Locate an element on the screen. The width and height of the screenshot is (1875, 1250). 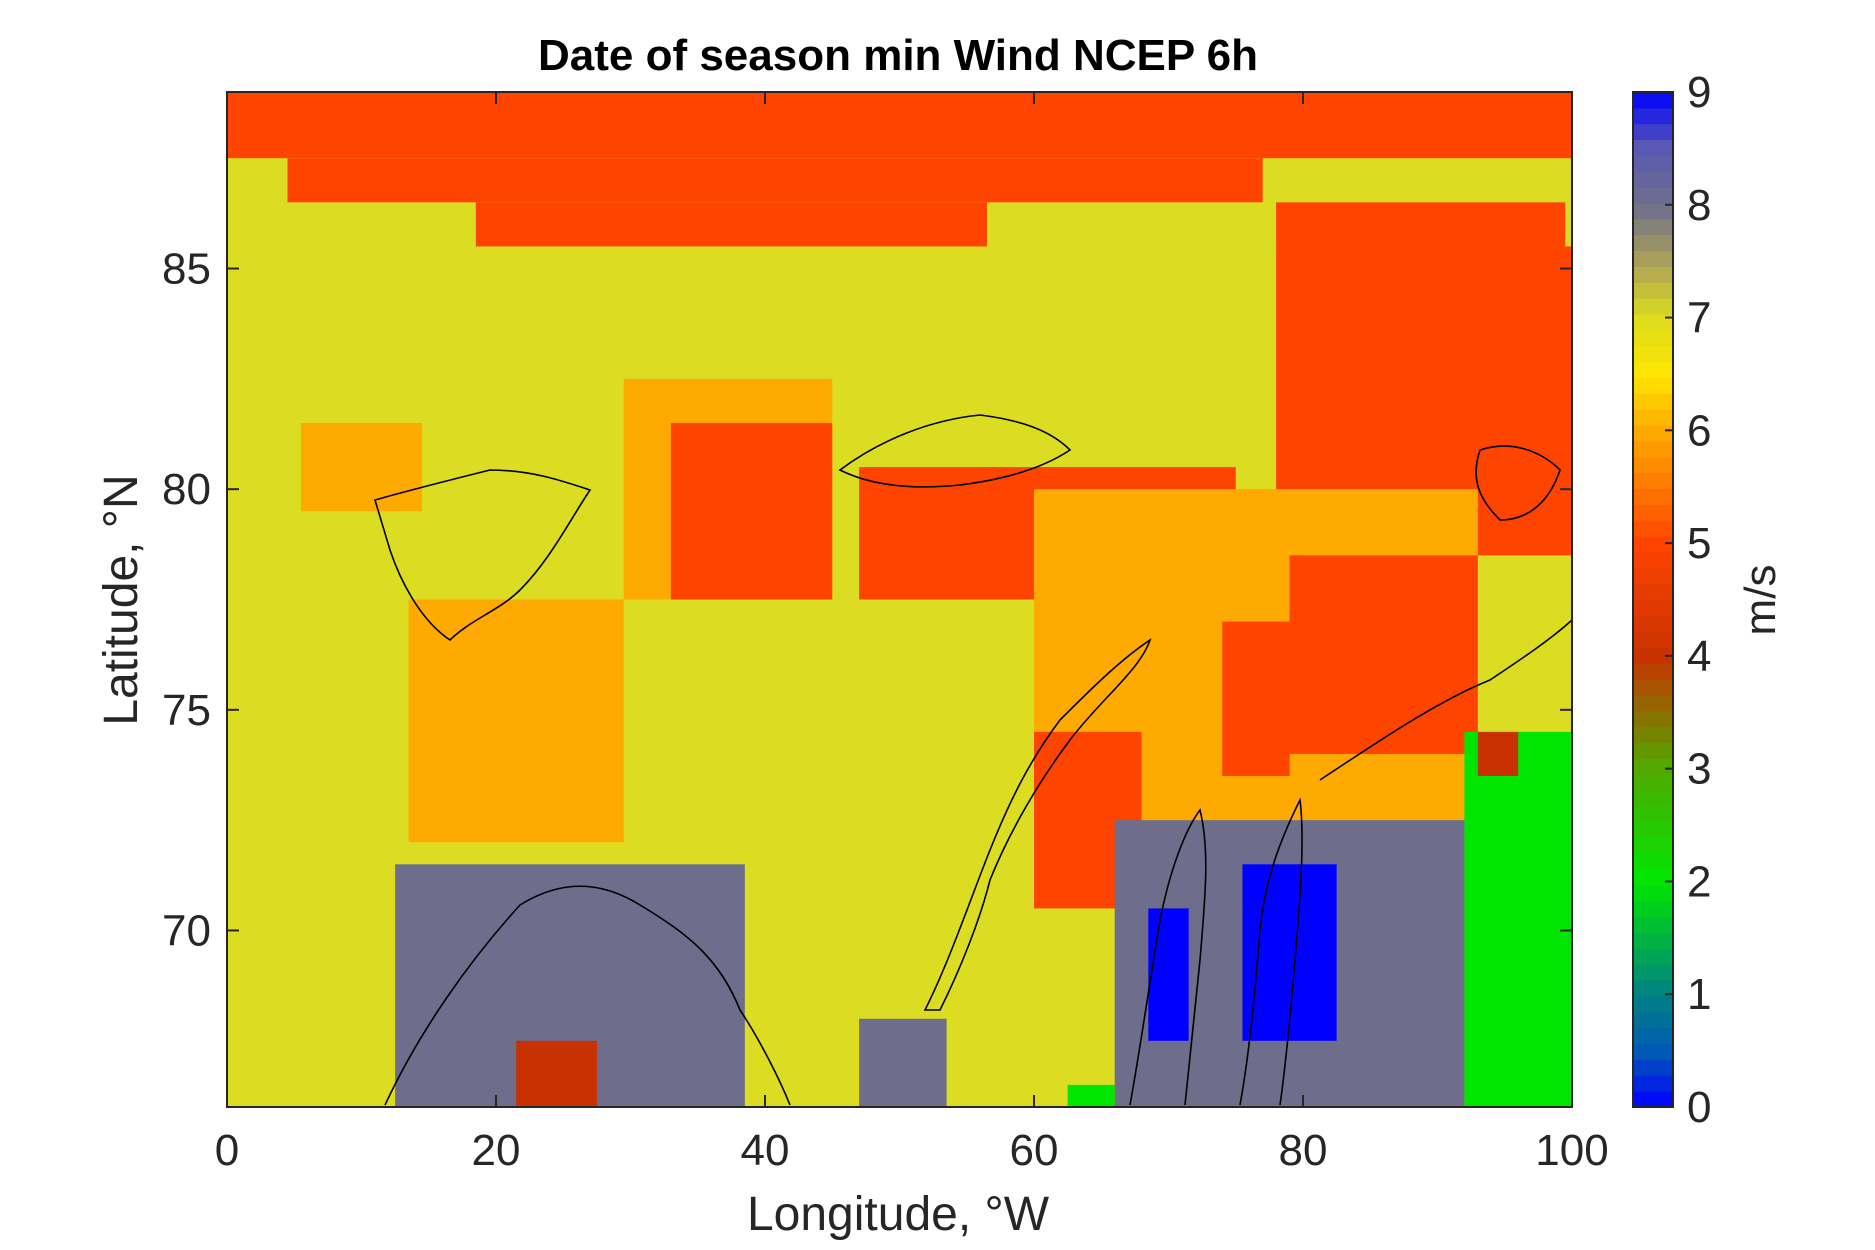
x-tick-label: 80 is located at coordinates (1303, 1150).